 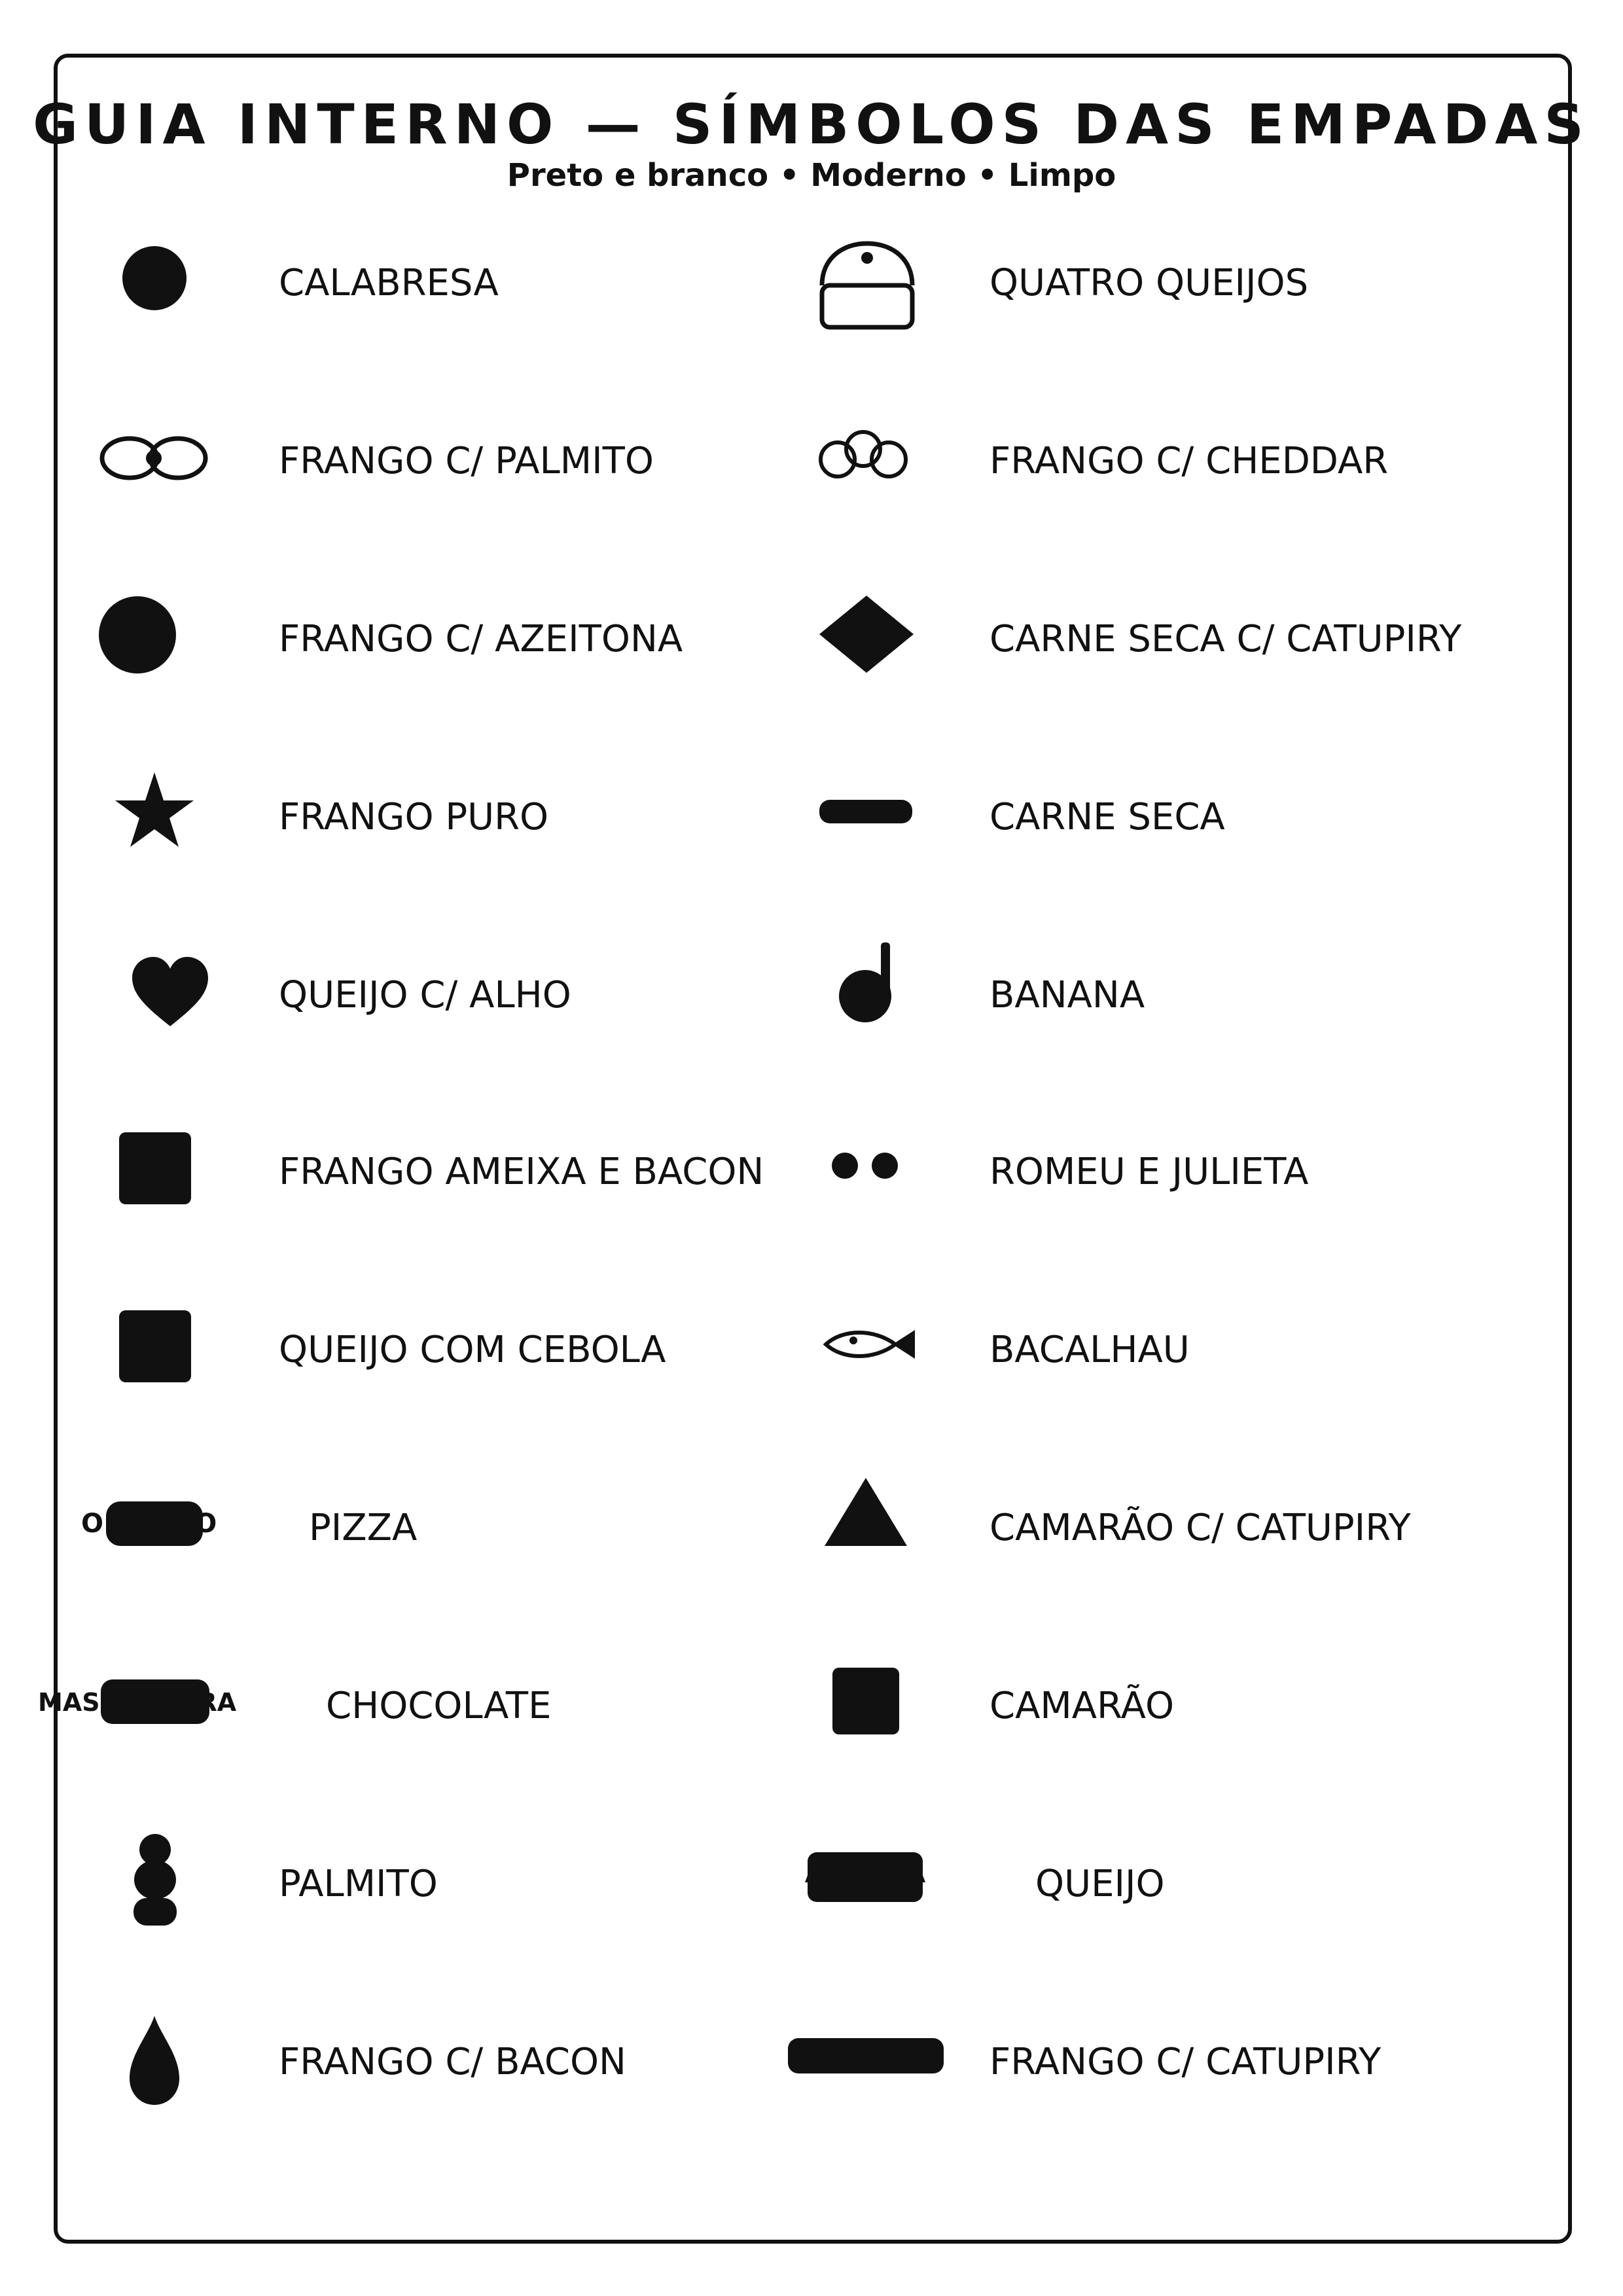 I want to click on large-circle-icon, so click(x=137, y=634).